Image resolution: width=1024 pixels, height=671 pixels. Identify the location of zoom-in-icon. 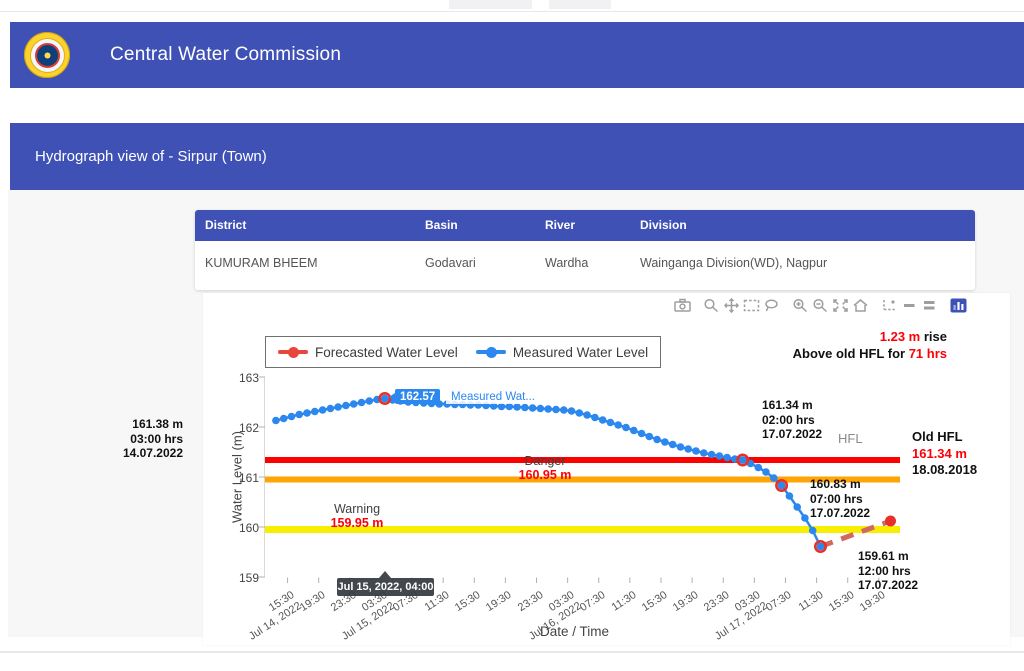
(800, 305).